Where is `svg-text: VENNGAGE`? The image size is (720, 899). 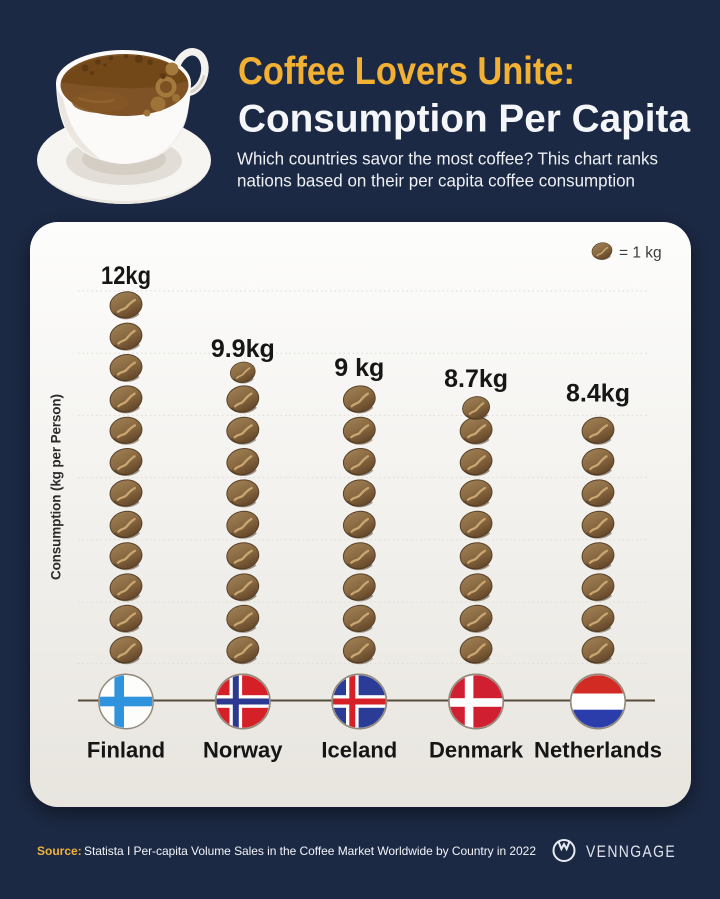 svg-text: VENNGAGE is located at coordinates (631, 852).